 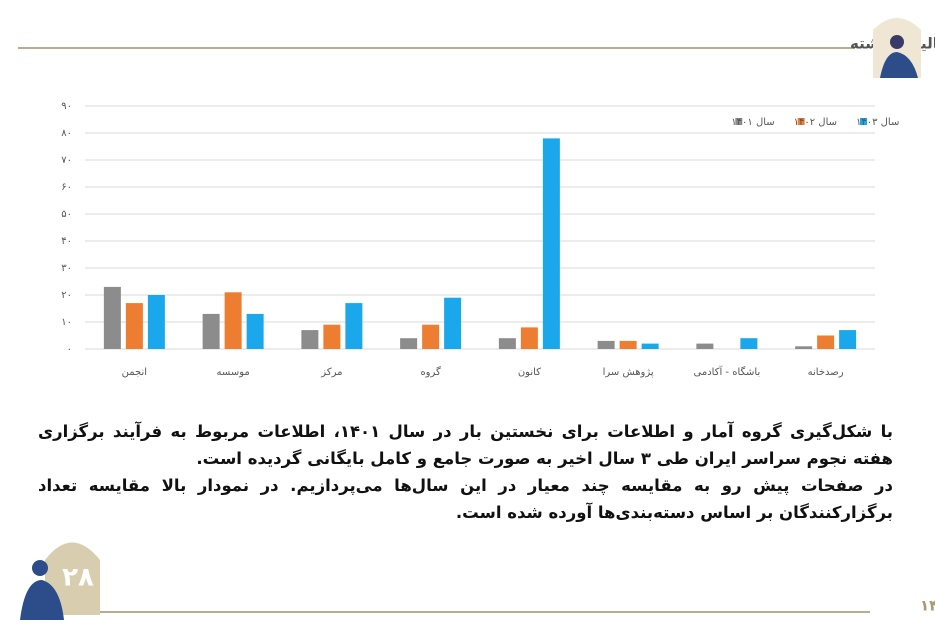 I want to click on x-tick-label: انجمن, so click(x=134, y=372).